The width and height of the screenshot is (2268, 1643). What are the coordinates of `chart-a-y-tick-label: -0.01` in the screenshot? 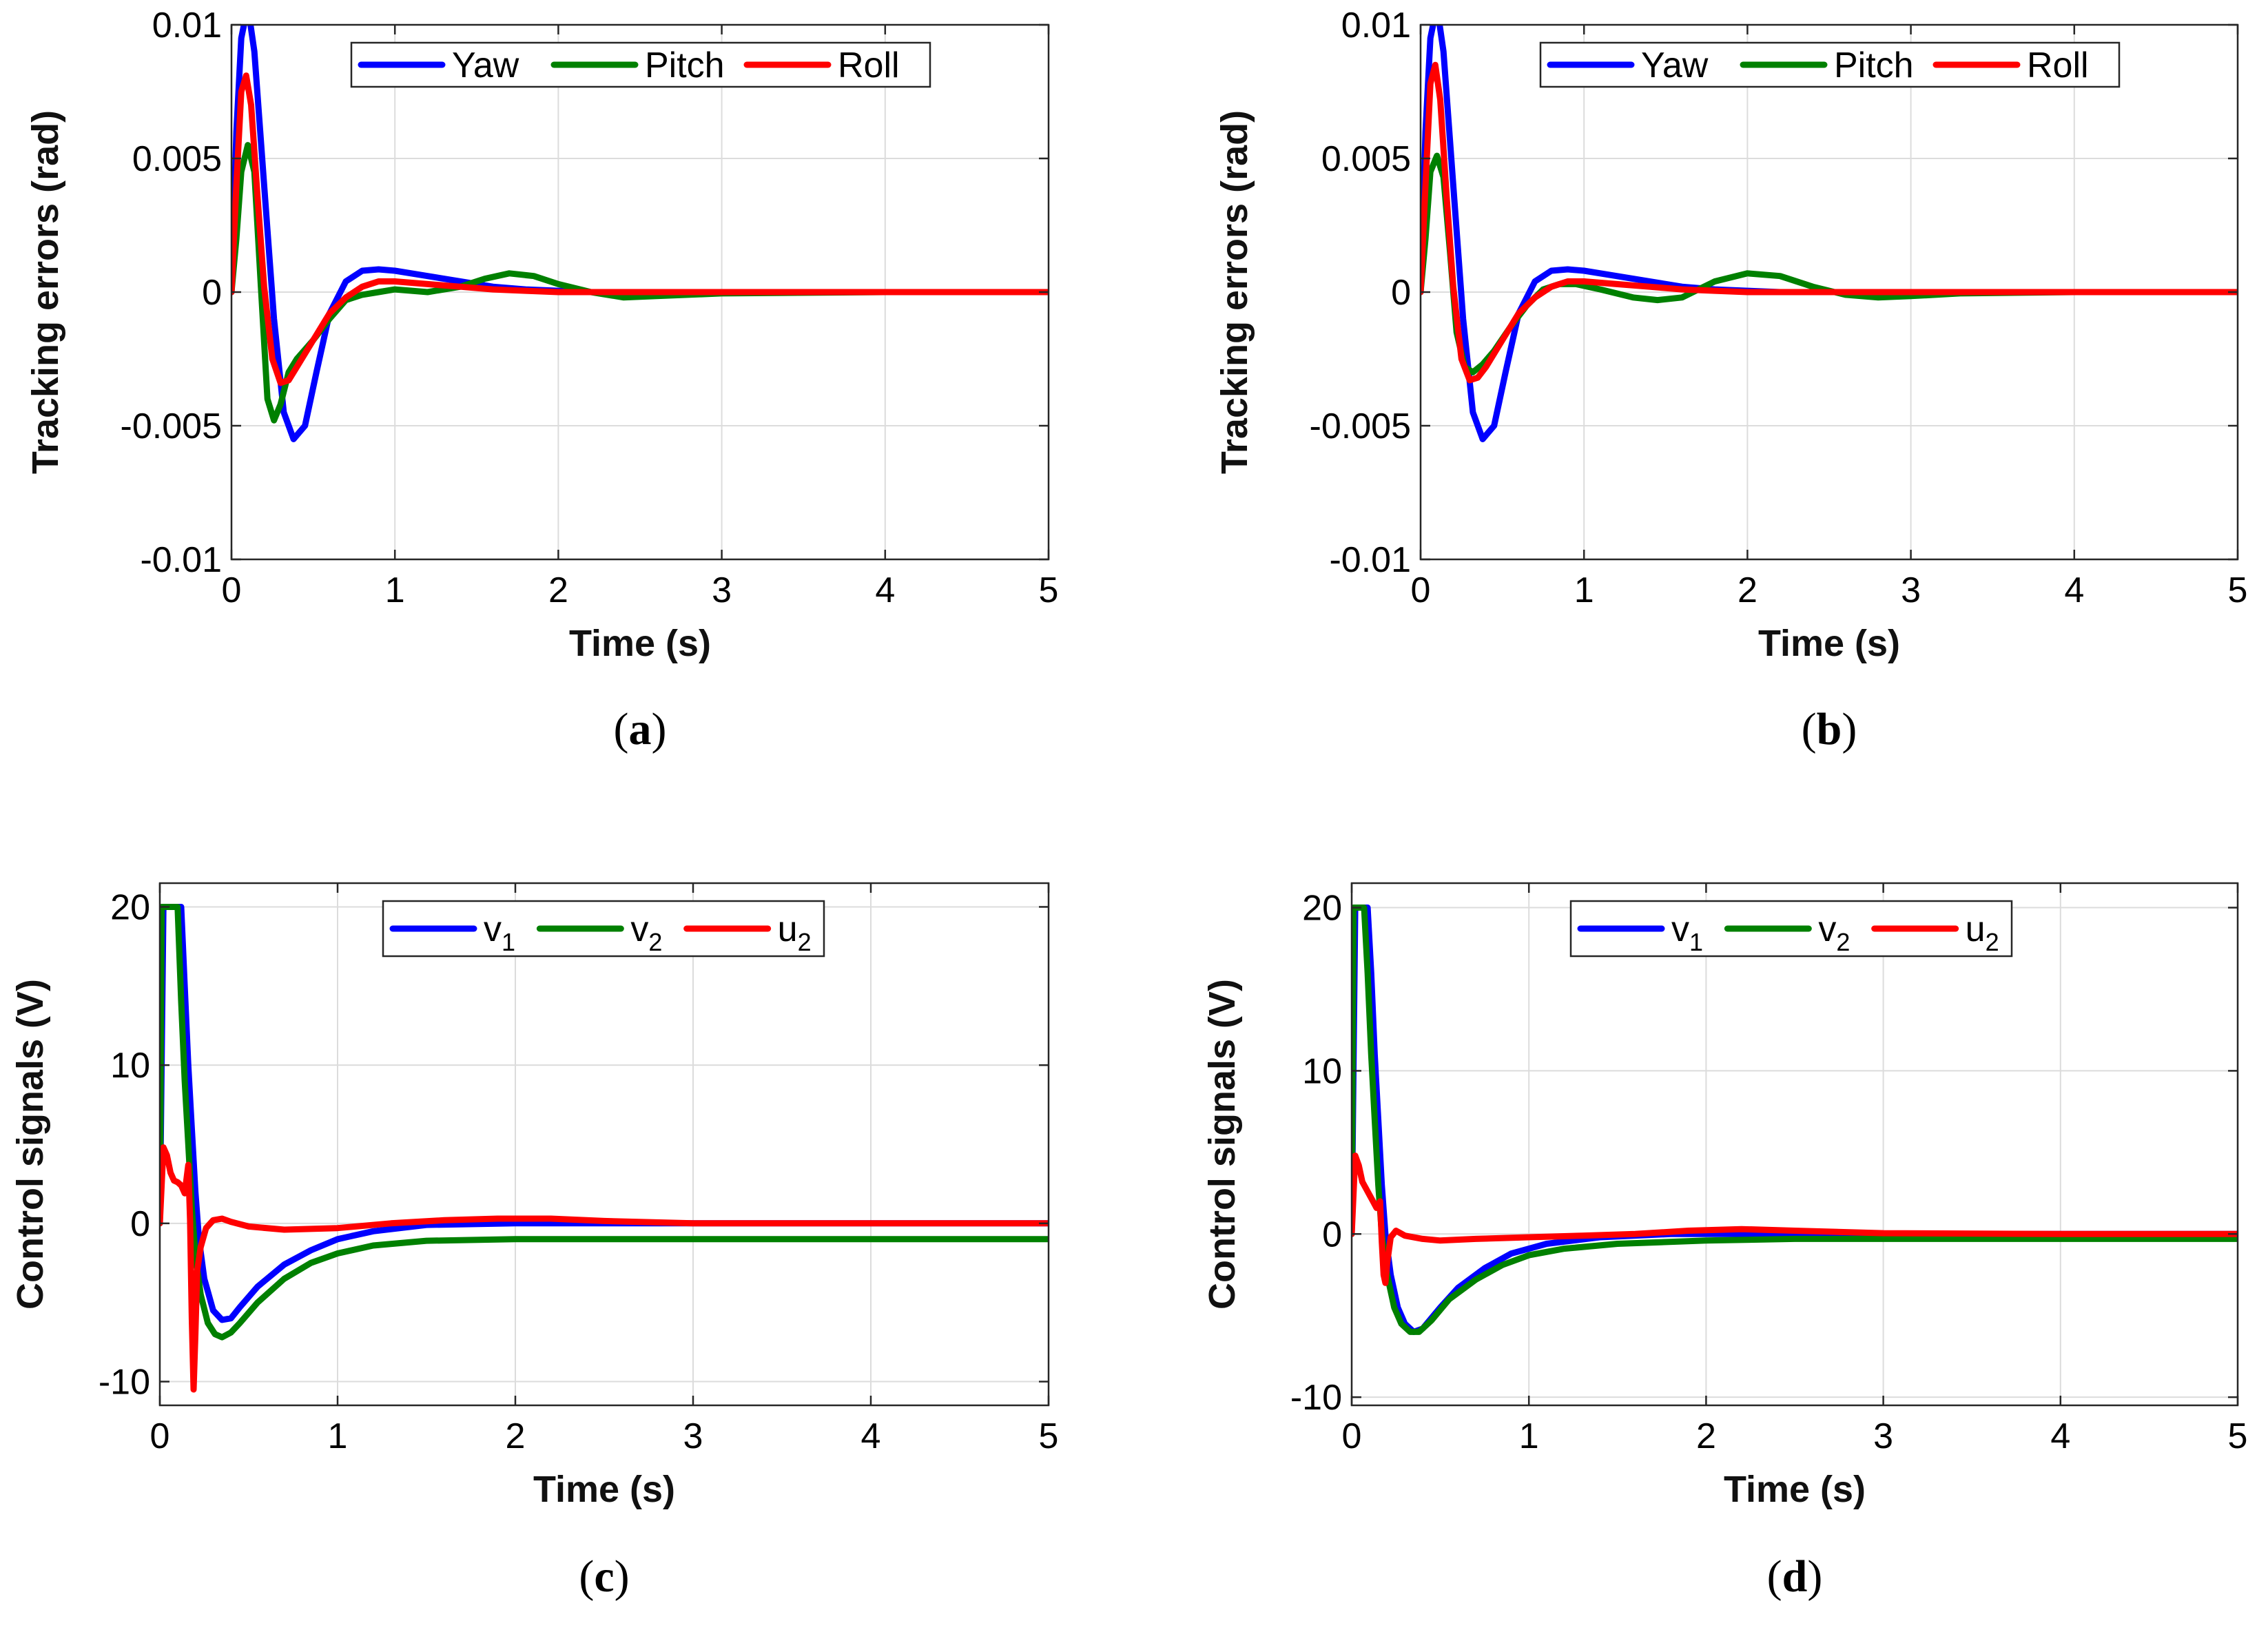 It's located at (181, 560).